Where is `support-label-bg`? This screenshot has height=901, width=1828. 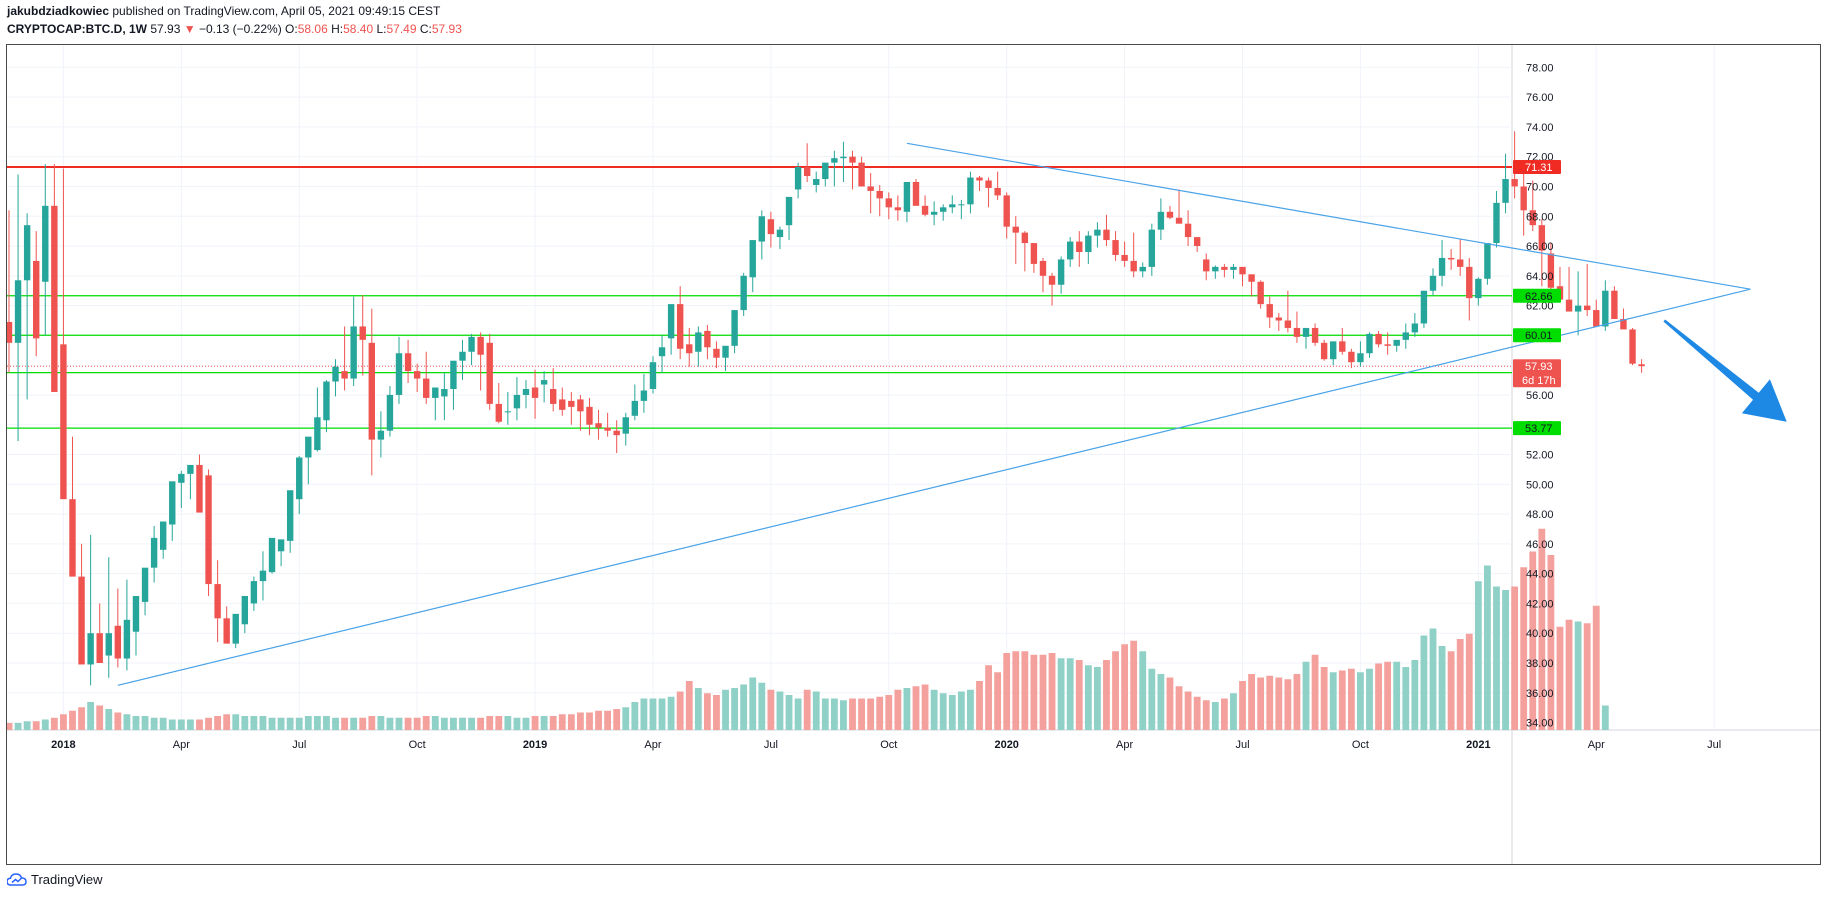 support-label-bg is located at coordinates (1537, 428).